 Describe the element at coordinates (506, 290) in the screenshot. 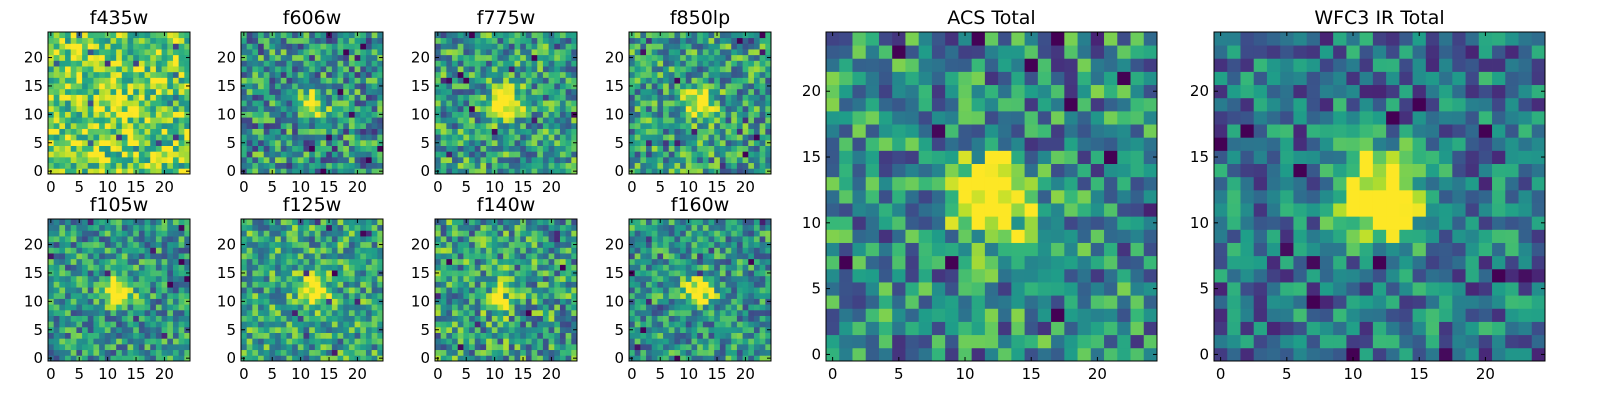

I see `axes-frame` at that location.